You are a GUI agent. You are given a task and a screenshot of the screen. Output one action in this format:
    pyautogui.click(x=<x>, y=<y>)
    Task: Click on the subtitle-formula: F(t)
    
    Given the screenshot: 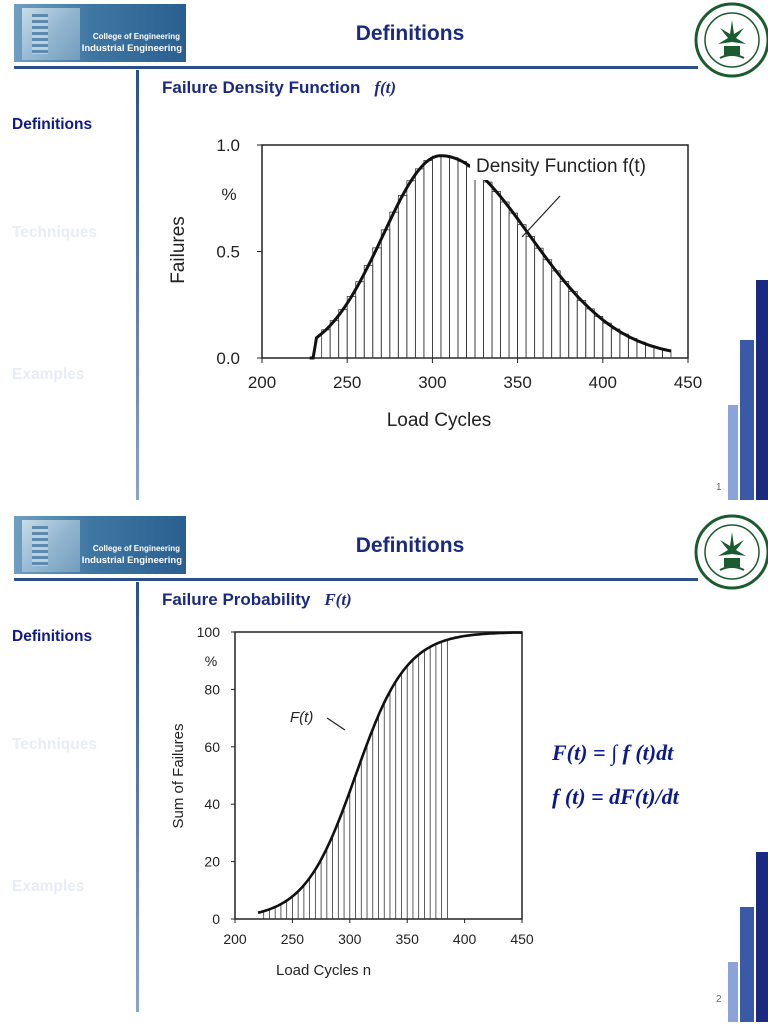 What is the action you would take?
    pyautogui.click(x=338, y=599)
    